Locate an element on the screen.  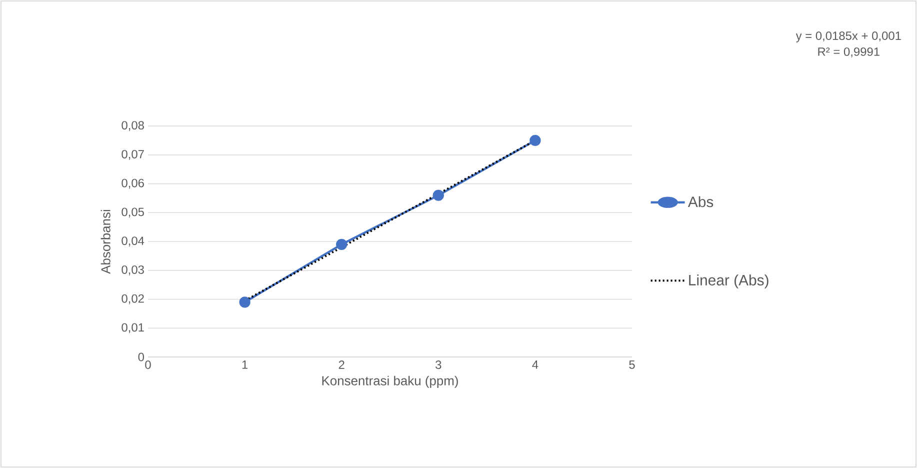
x-tick-label: 0 is located at coordinates (148, 364).